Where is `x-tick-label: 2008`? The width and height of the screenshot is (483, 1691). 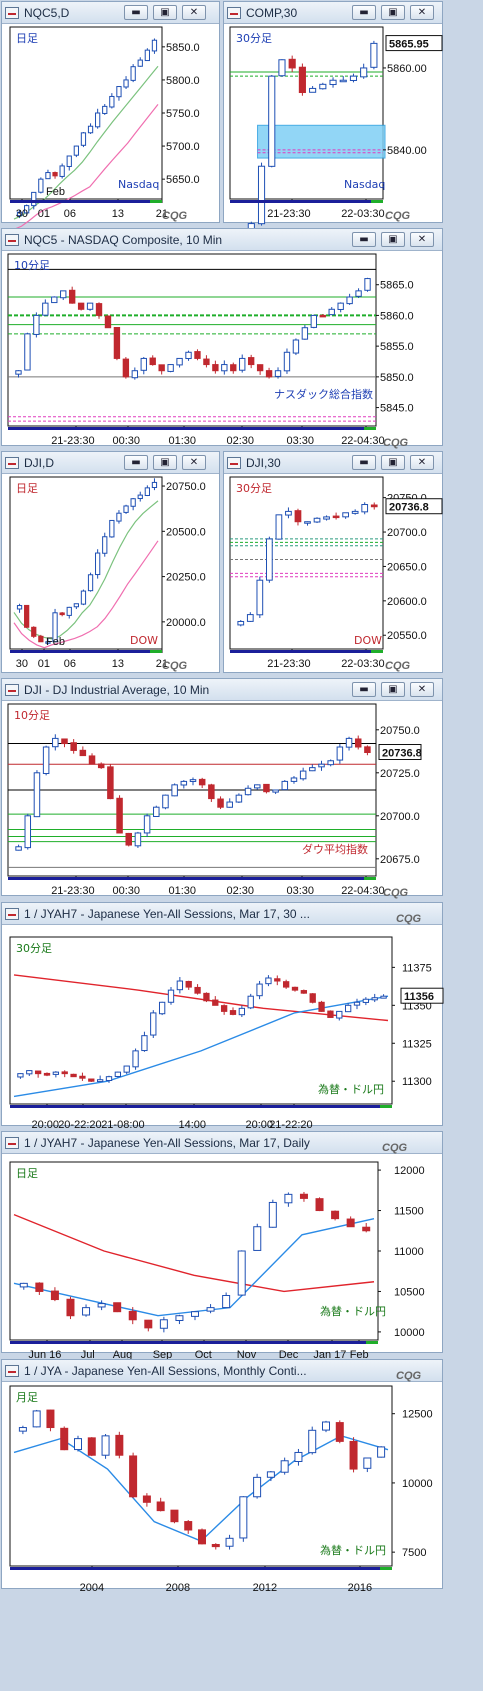
x-tick-label: 2008 is located at coordinates (178, 1588).